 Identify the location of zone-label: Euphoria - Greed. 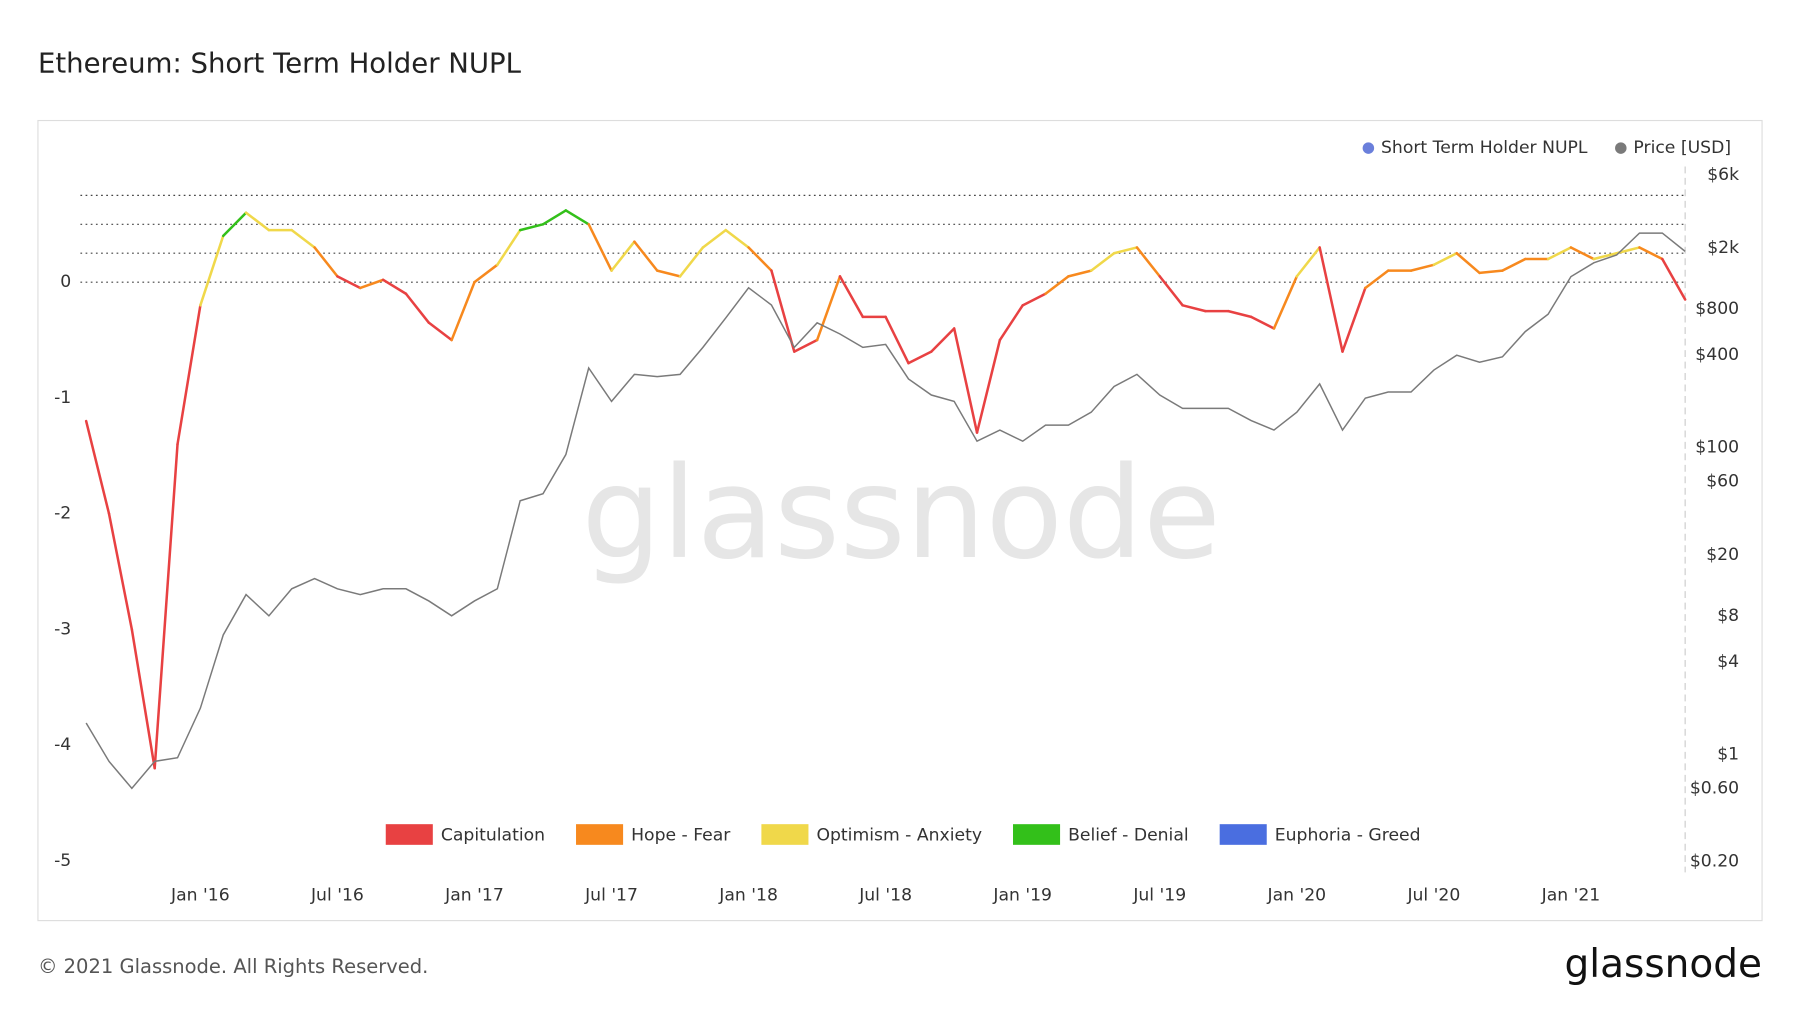
(1348, 836).